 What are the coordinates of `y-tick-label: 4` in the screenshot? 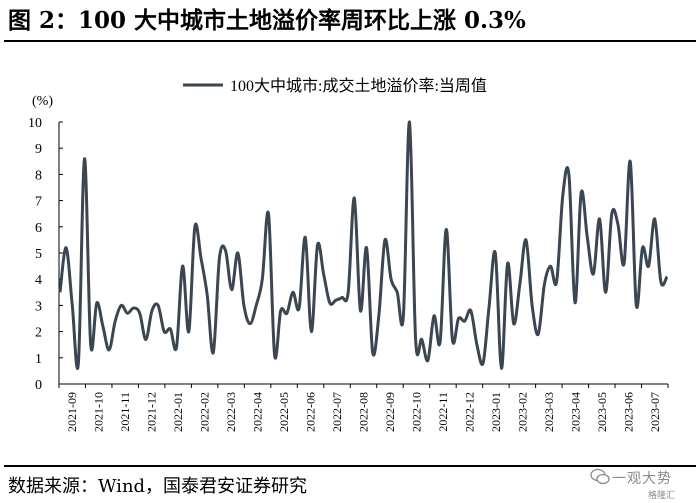 It's located at (38, 280).